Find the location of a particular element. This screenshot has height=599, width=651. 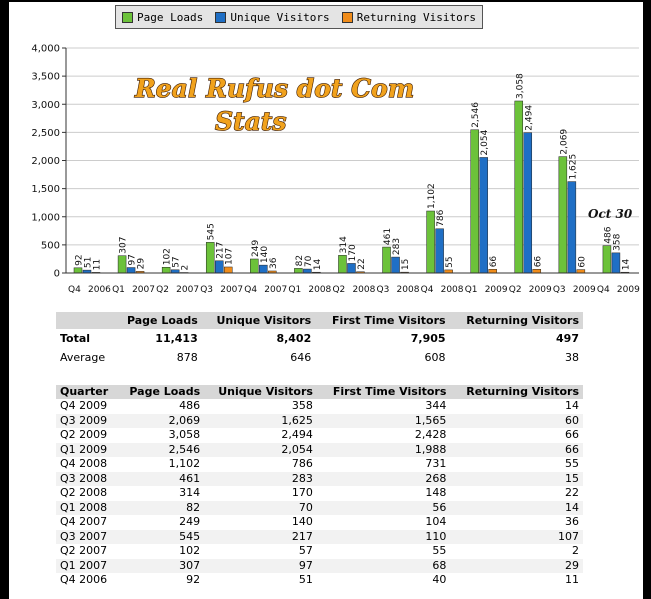

summary-header-unique-visitors: Unique Visitors is located at coordinates (258, 320).